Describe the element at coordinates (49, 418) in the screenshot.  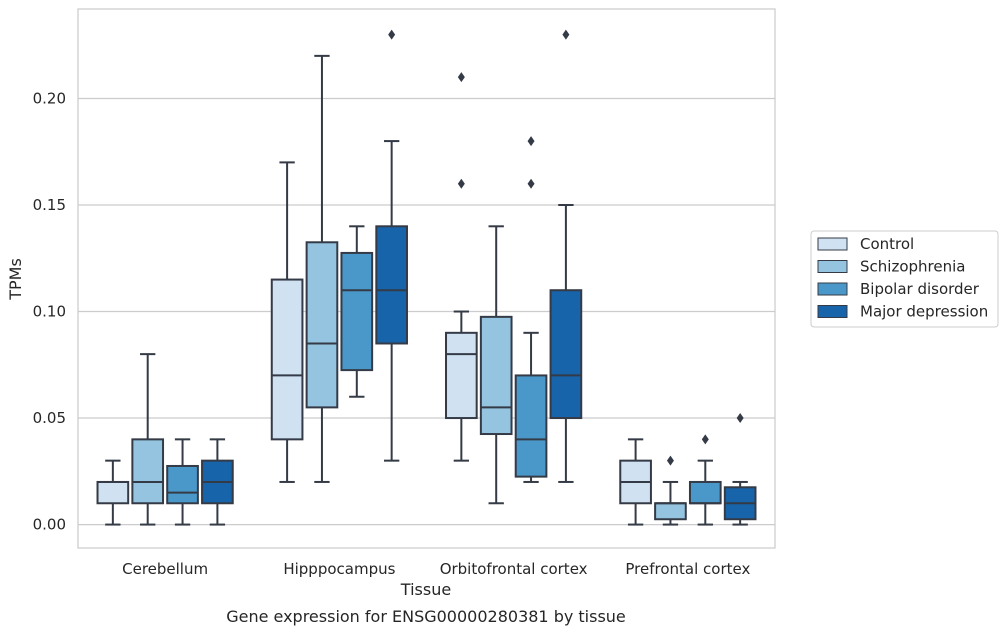
I see `y-tick-label: 0.05` at that location.